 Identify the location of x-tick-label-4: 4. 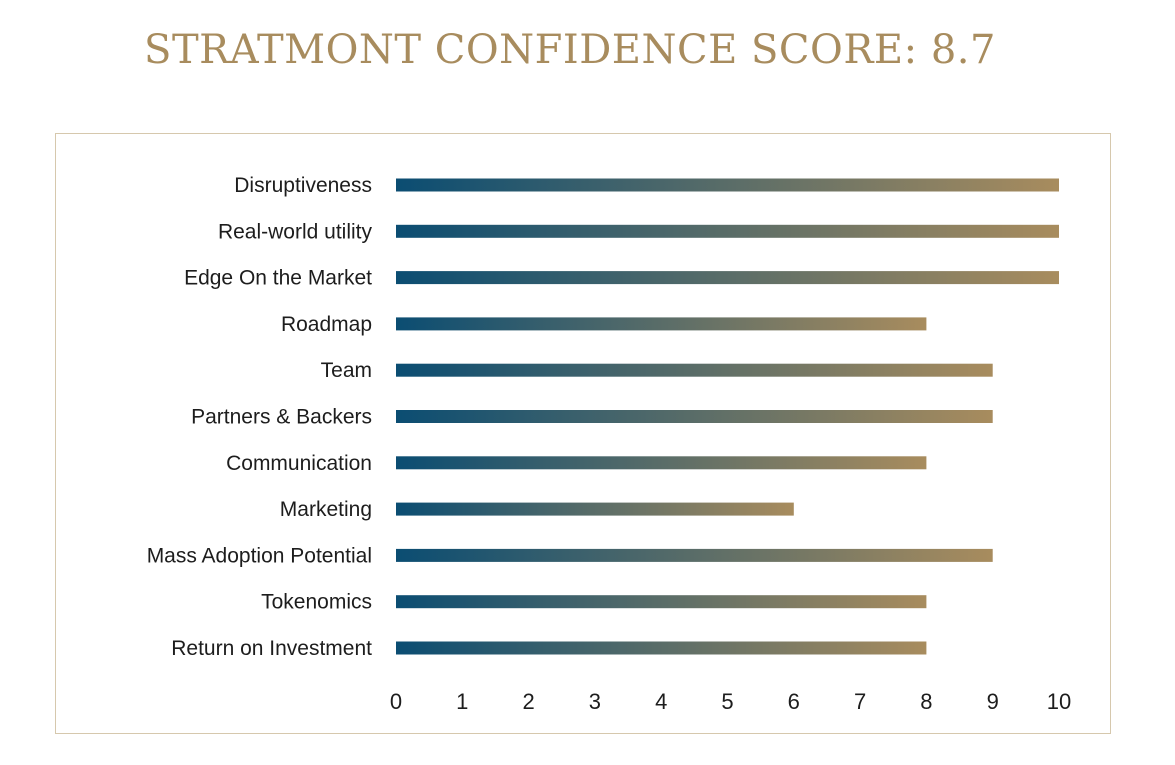
(661, 701).